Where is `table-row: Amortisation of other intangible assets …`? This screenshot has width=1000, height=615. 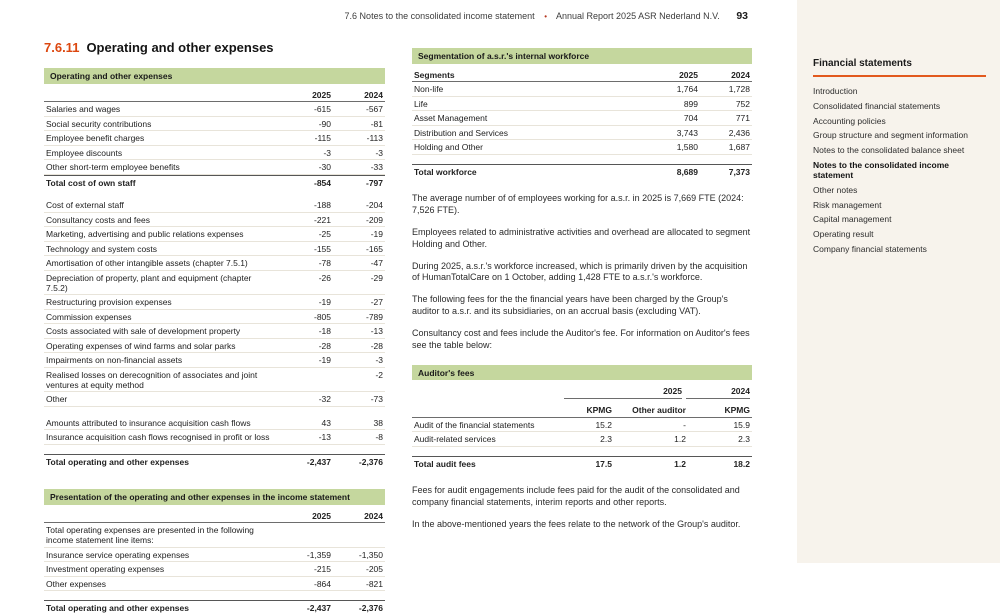
table-row: Amortisation of other intangible assets … is located at coordinates (214, 263).